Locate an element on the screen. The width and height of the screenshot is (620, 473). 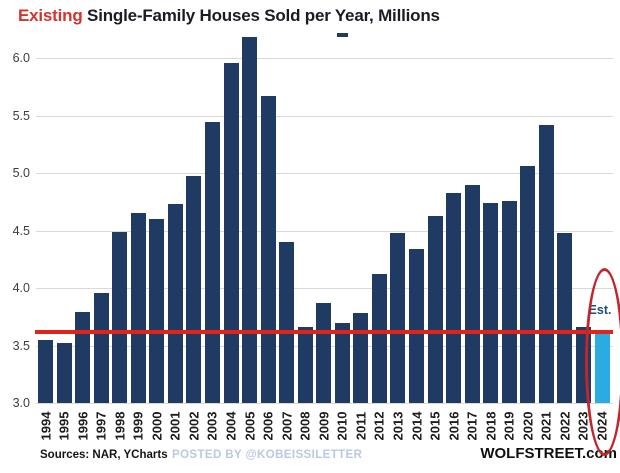
bar-2008 is located at coordinates (305, 365).